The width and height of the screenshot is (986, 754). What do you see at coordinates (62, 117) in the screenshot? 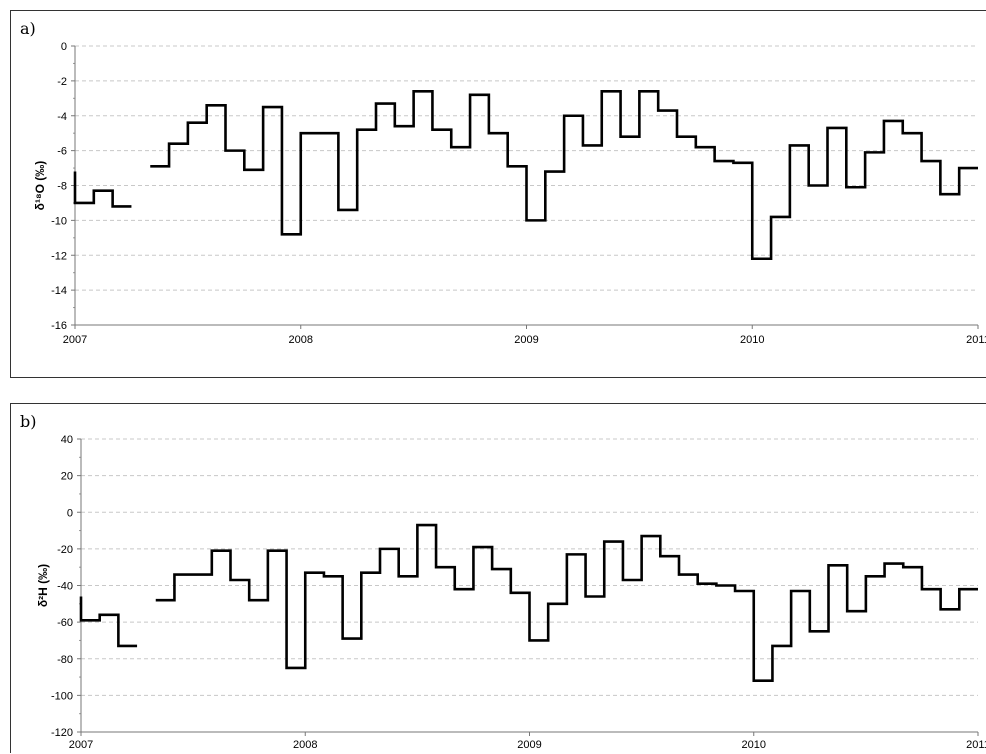
I see `y-tick-label: -4` at bounding box center [62, 117].